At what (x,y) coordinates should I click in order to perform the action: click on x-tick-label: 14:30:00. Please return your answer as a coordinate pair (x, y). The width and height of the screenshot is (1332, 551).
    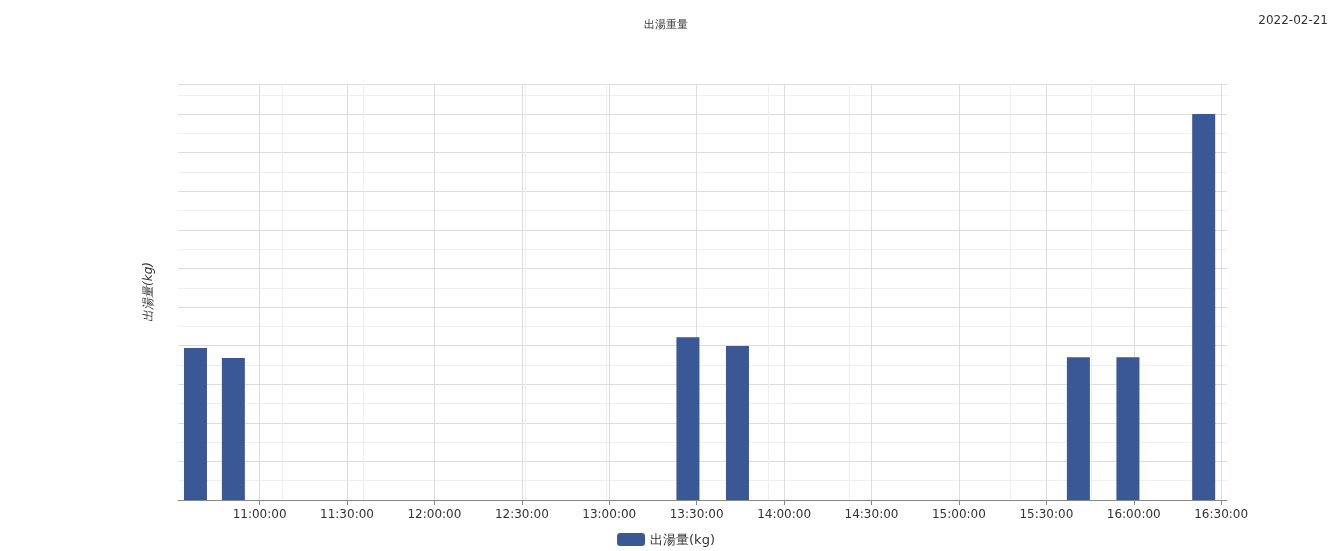
    Looking at the image, I should click on (871, 514).